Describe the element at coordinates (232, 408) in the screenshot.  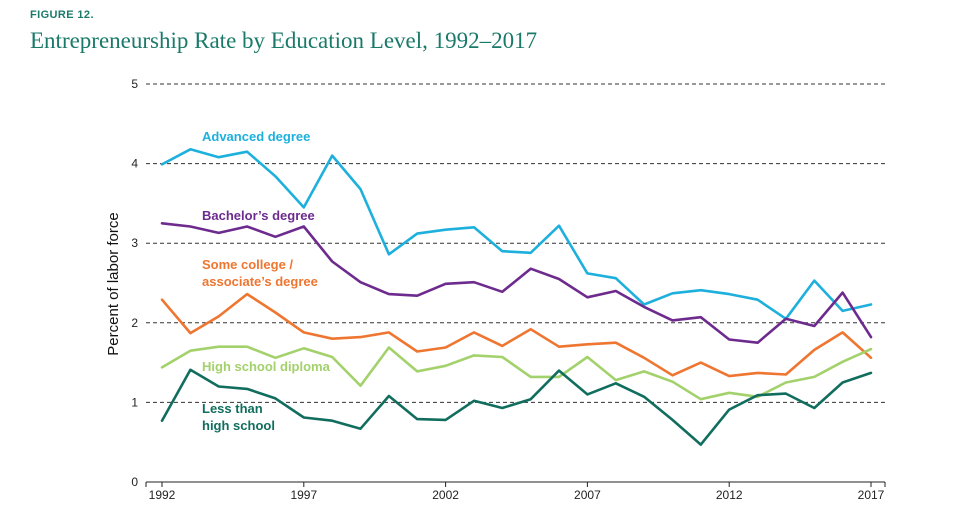
I see `series-label: Less than` at that location.